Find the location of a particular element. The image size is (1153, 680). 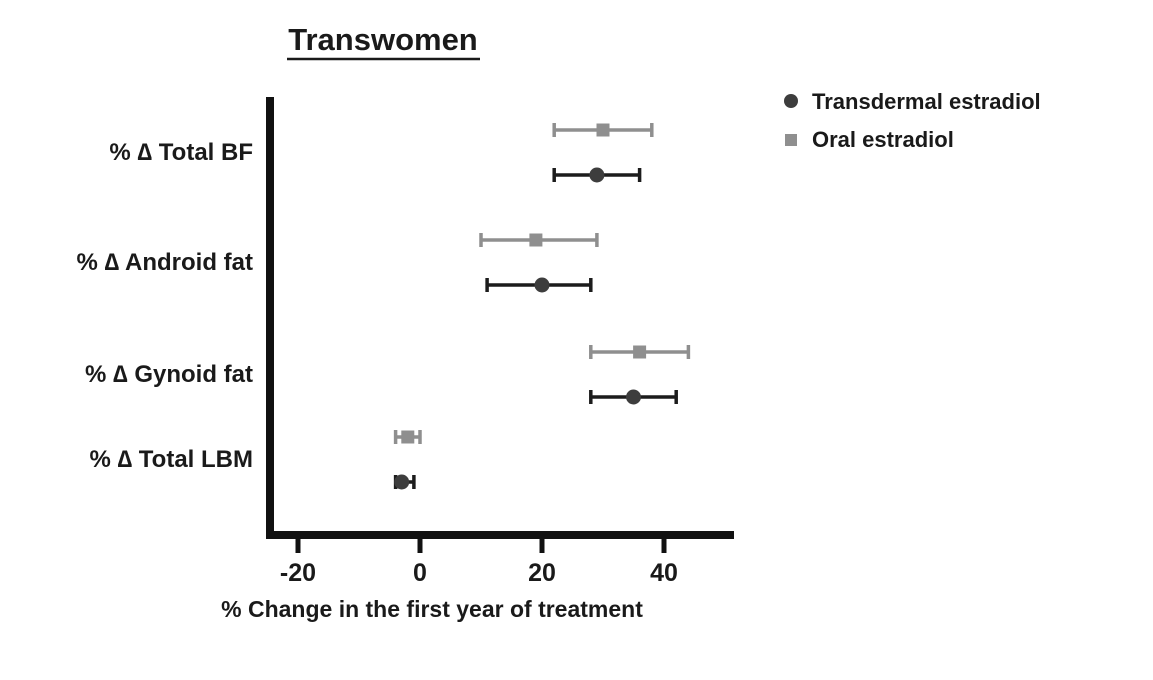

legend-marker-square-icon is located at coordinates (791, 140).